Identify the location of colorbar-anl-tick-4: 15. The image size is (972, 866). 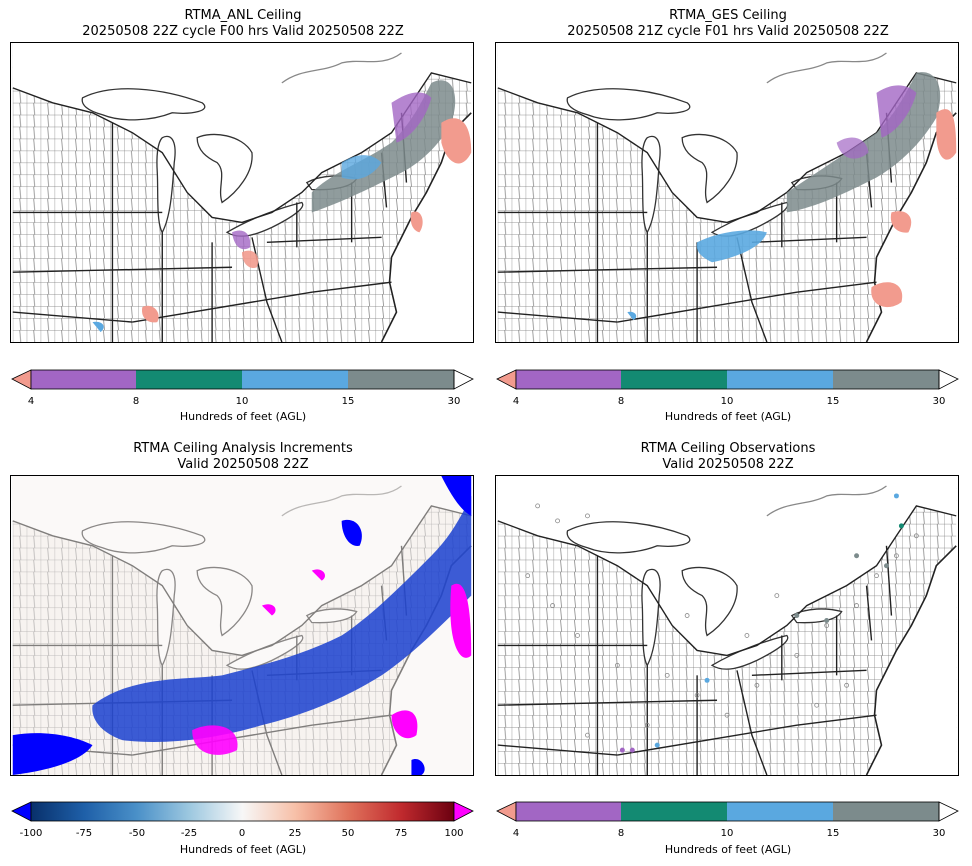
(348, 401).